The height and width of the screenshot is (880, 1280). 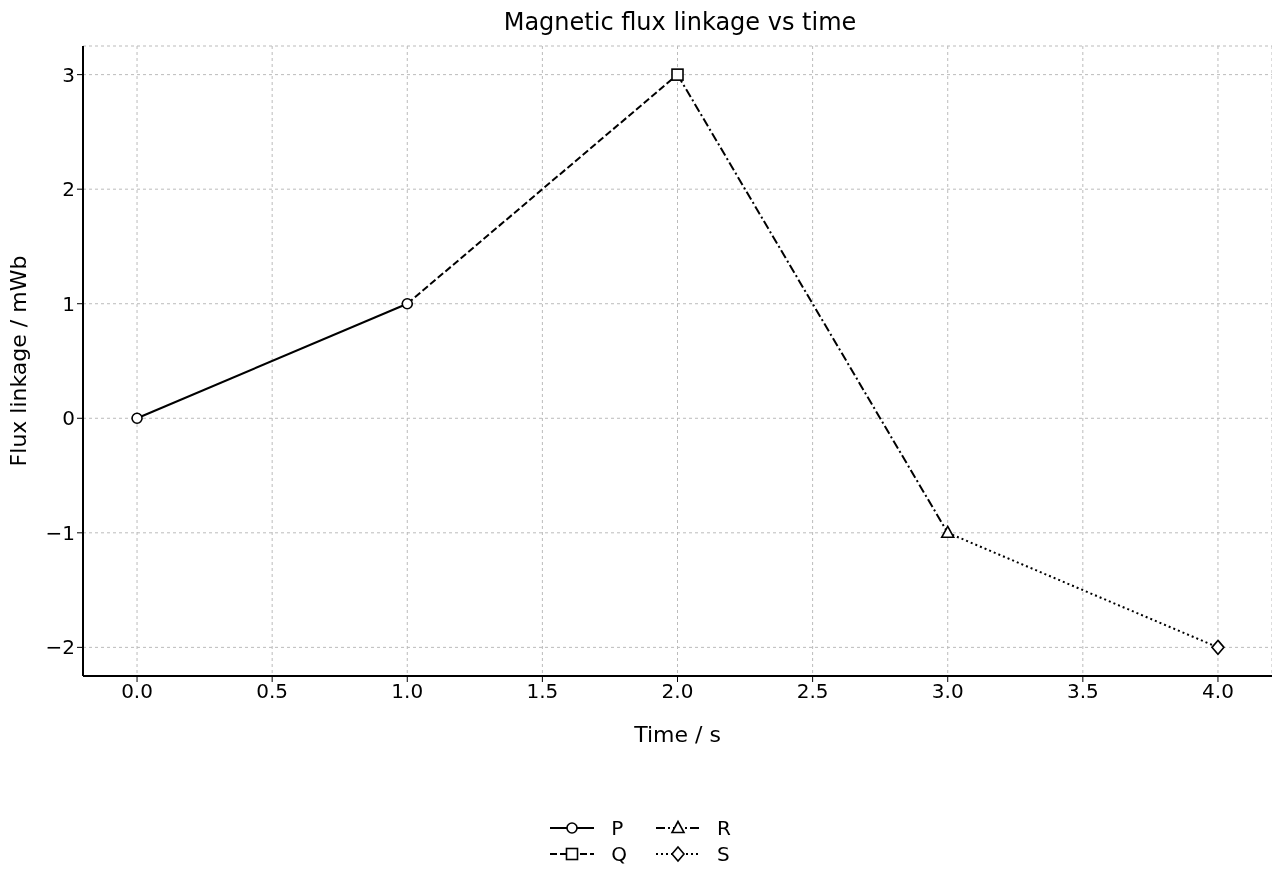 What do you see at coordinates (68, 303) in the screenshot?
I see `y-tick-label: 1` at bounding box center [68, 303].